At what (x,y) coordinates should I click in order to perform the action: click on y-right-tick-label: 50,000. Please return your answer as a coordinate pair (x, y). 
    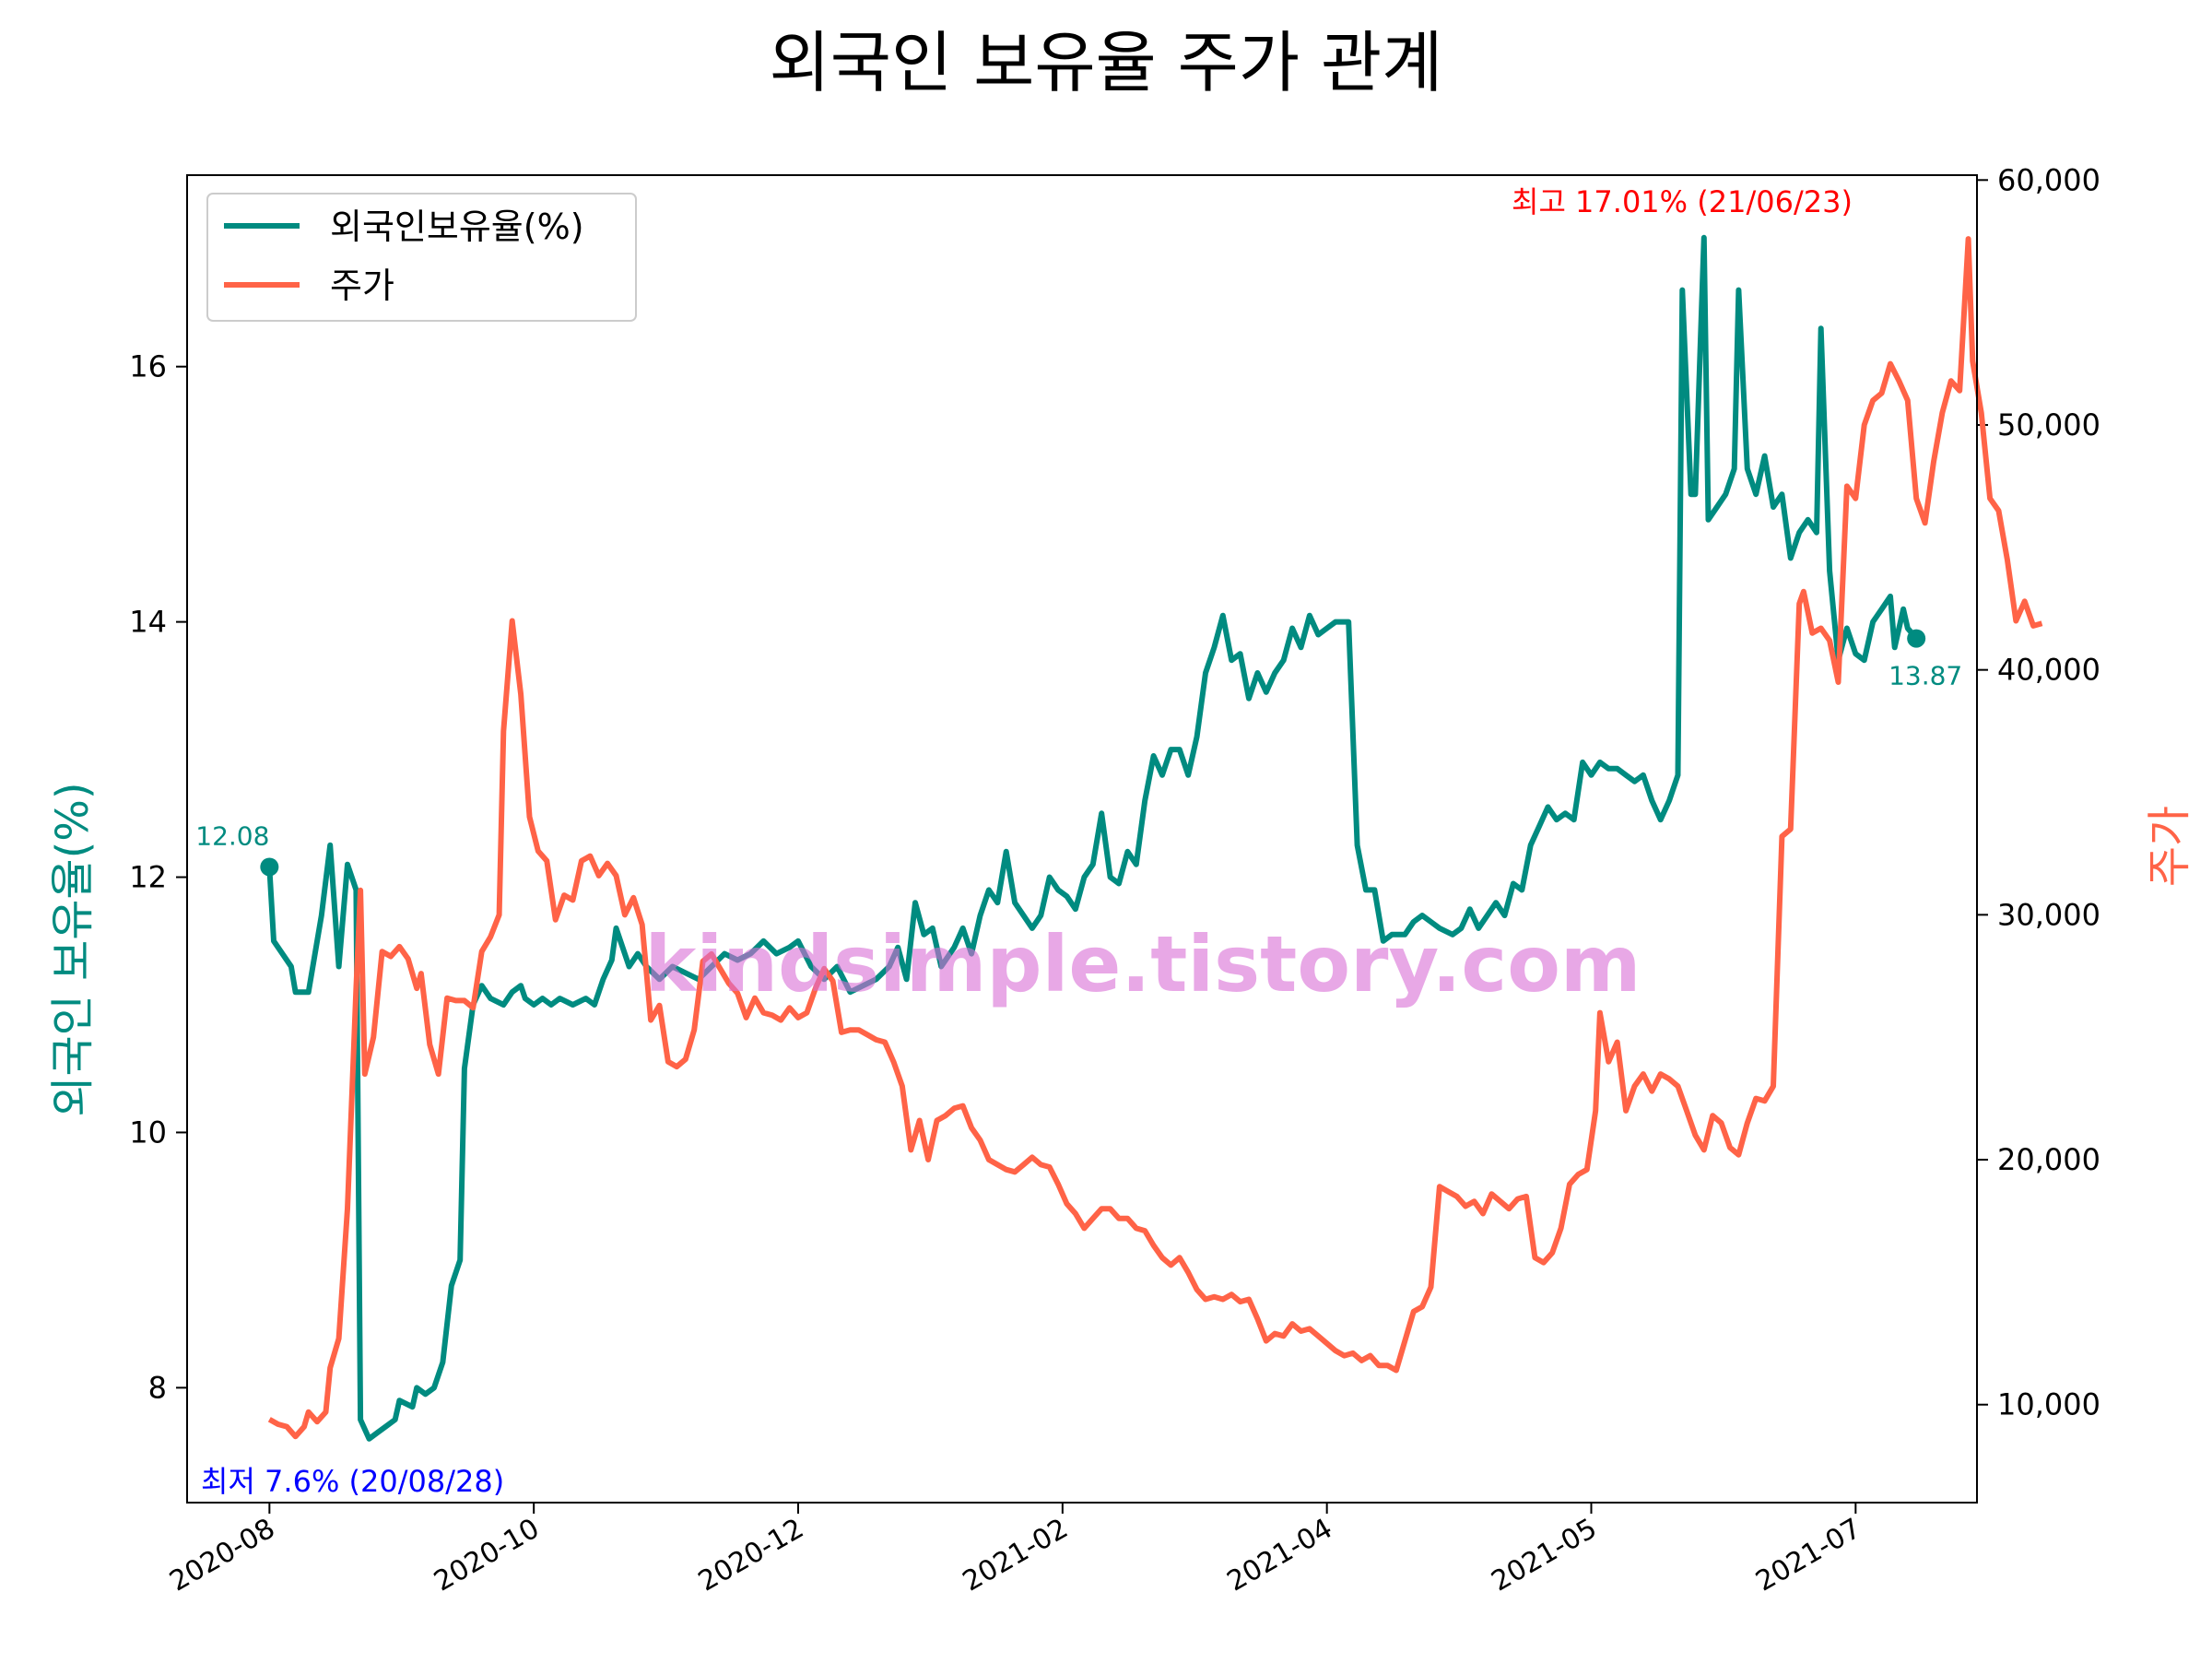
    Looking at the image, I should click on (2048, 424).